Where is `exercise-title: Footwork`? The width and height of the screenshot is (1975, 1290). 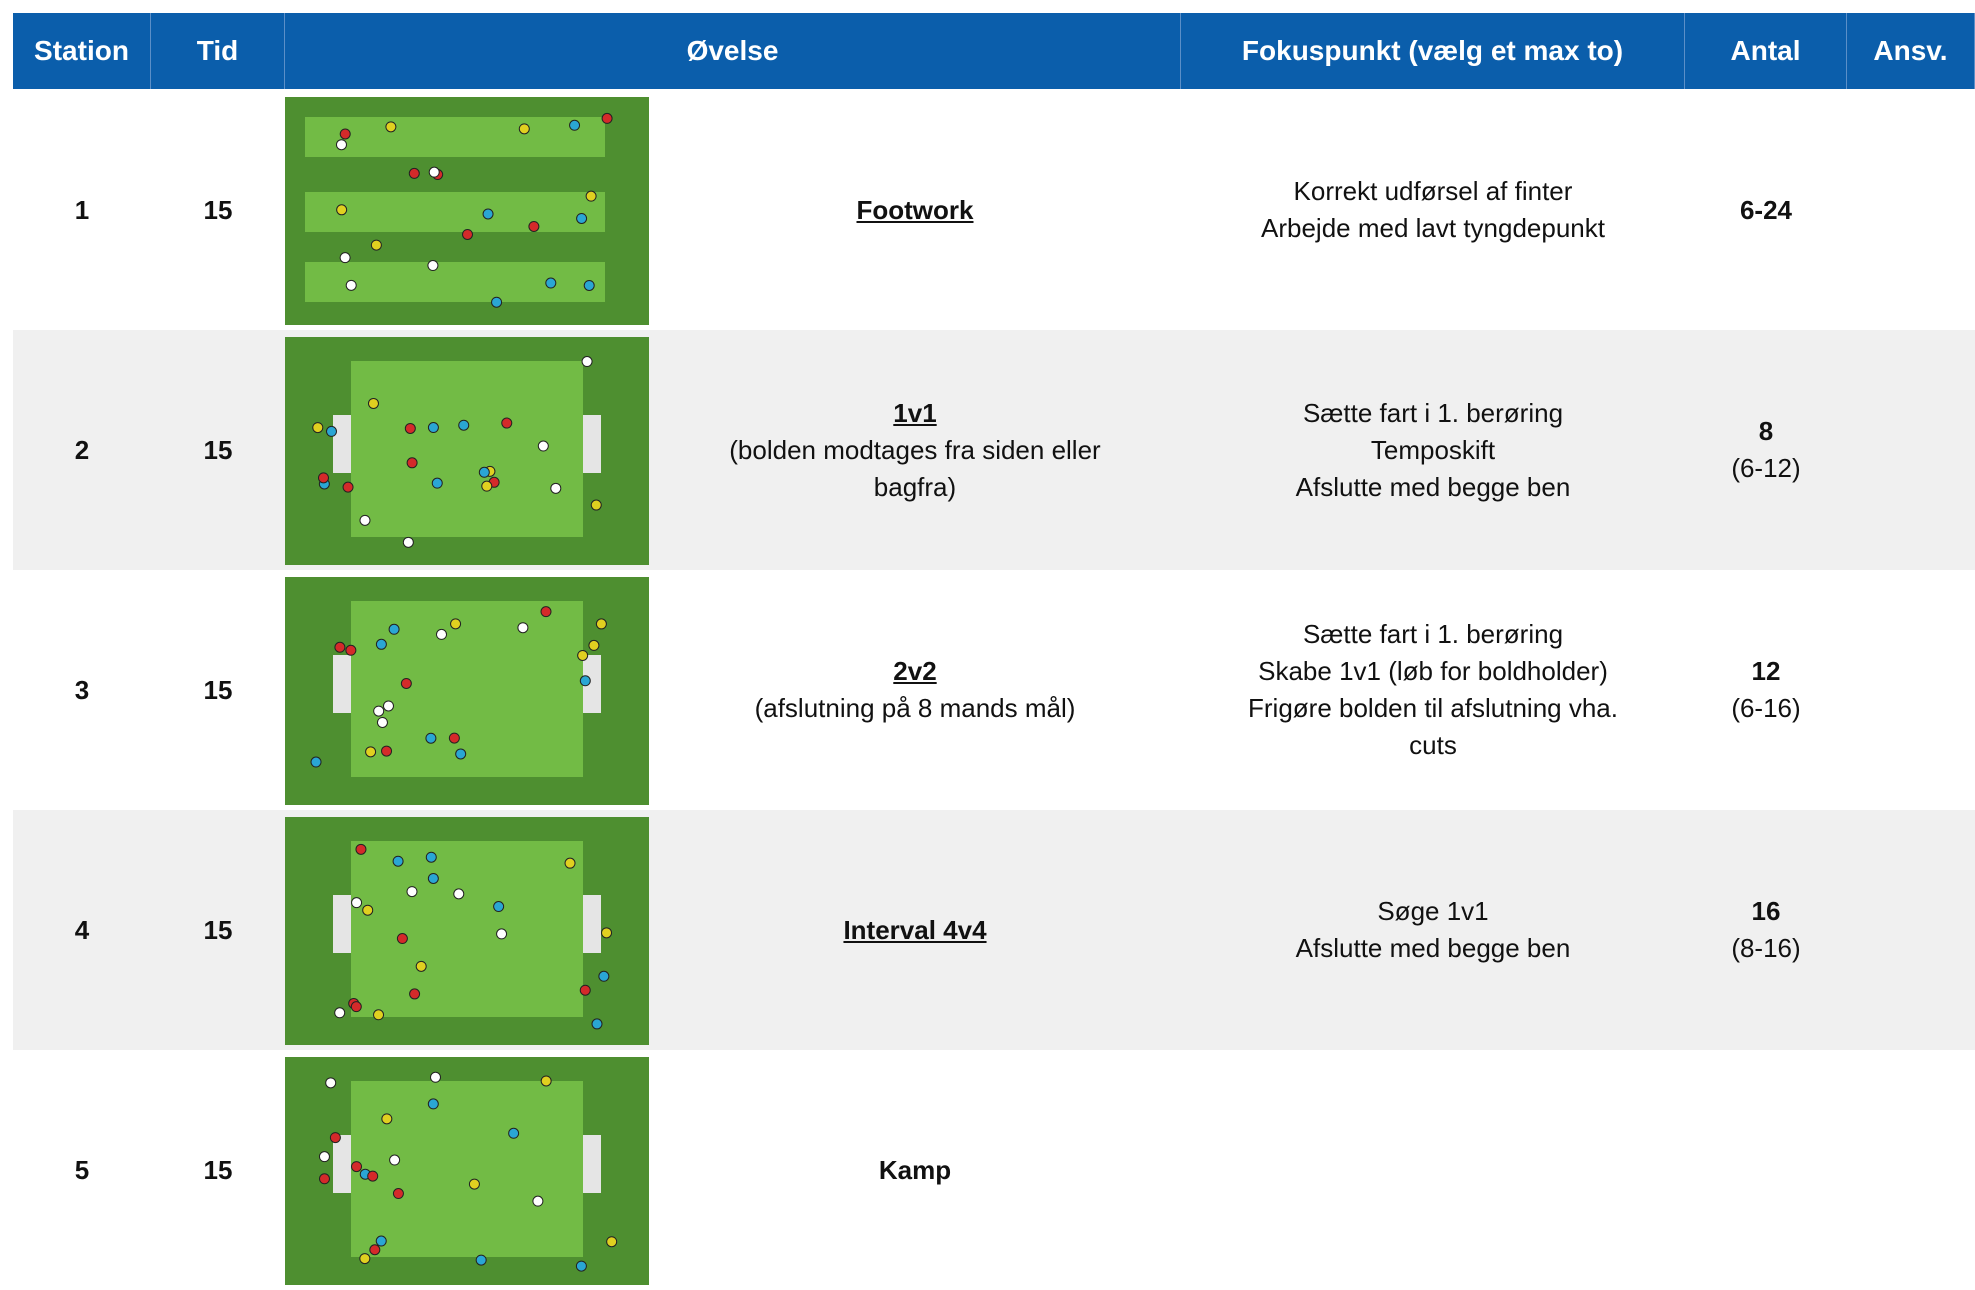
exercise-title: Footwork is located at coordinates (915, 209).